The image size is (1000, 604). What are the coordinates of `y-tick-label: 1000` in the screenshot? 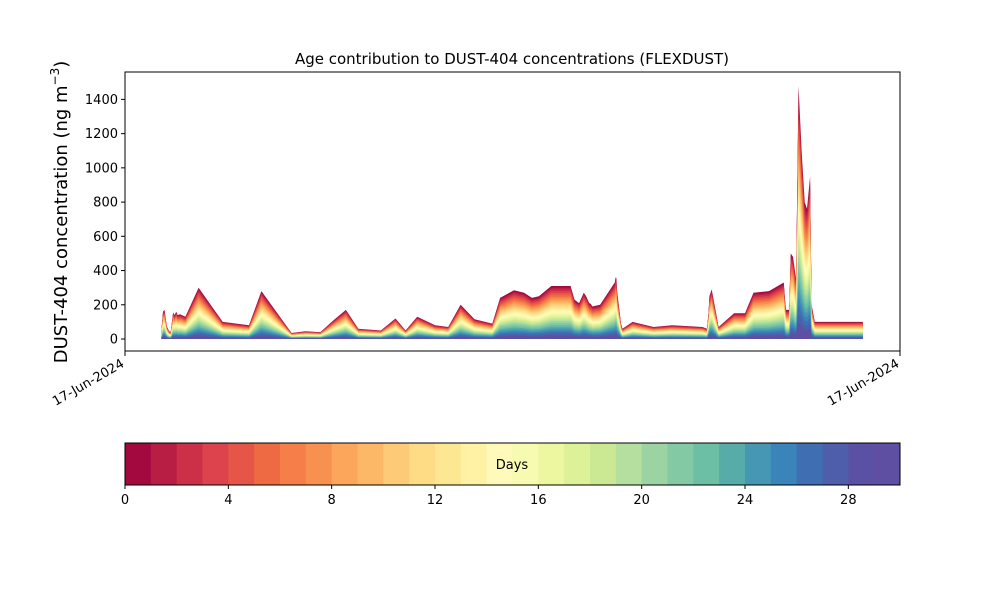 It's located at (101, 168).